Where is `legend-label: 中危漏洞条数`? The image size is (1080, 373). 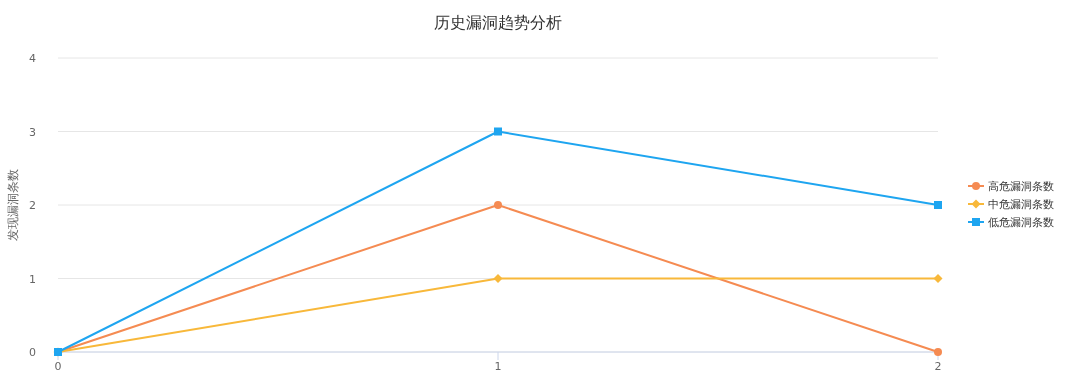 legend-label: 中危漏洞条数 is located at coordinates (1021, 204).